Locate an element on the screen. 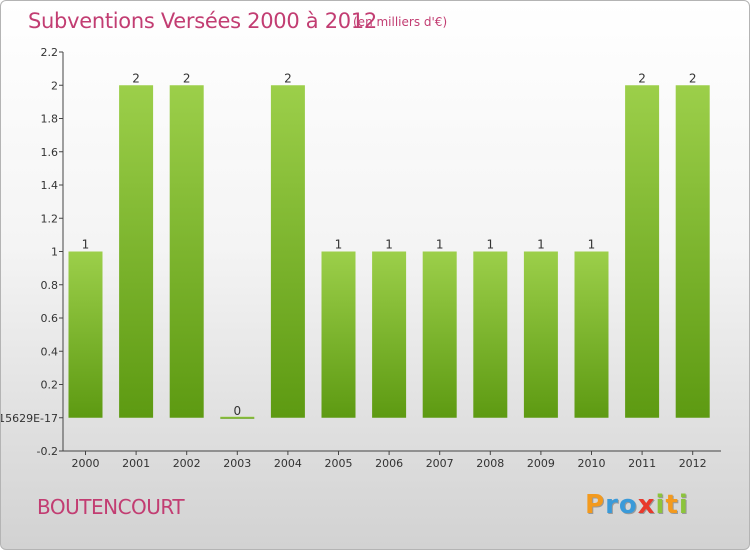 The image size is (750, 550). y-tick-label: 0.6 is located at coordinates (50, 318).